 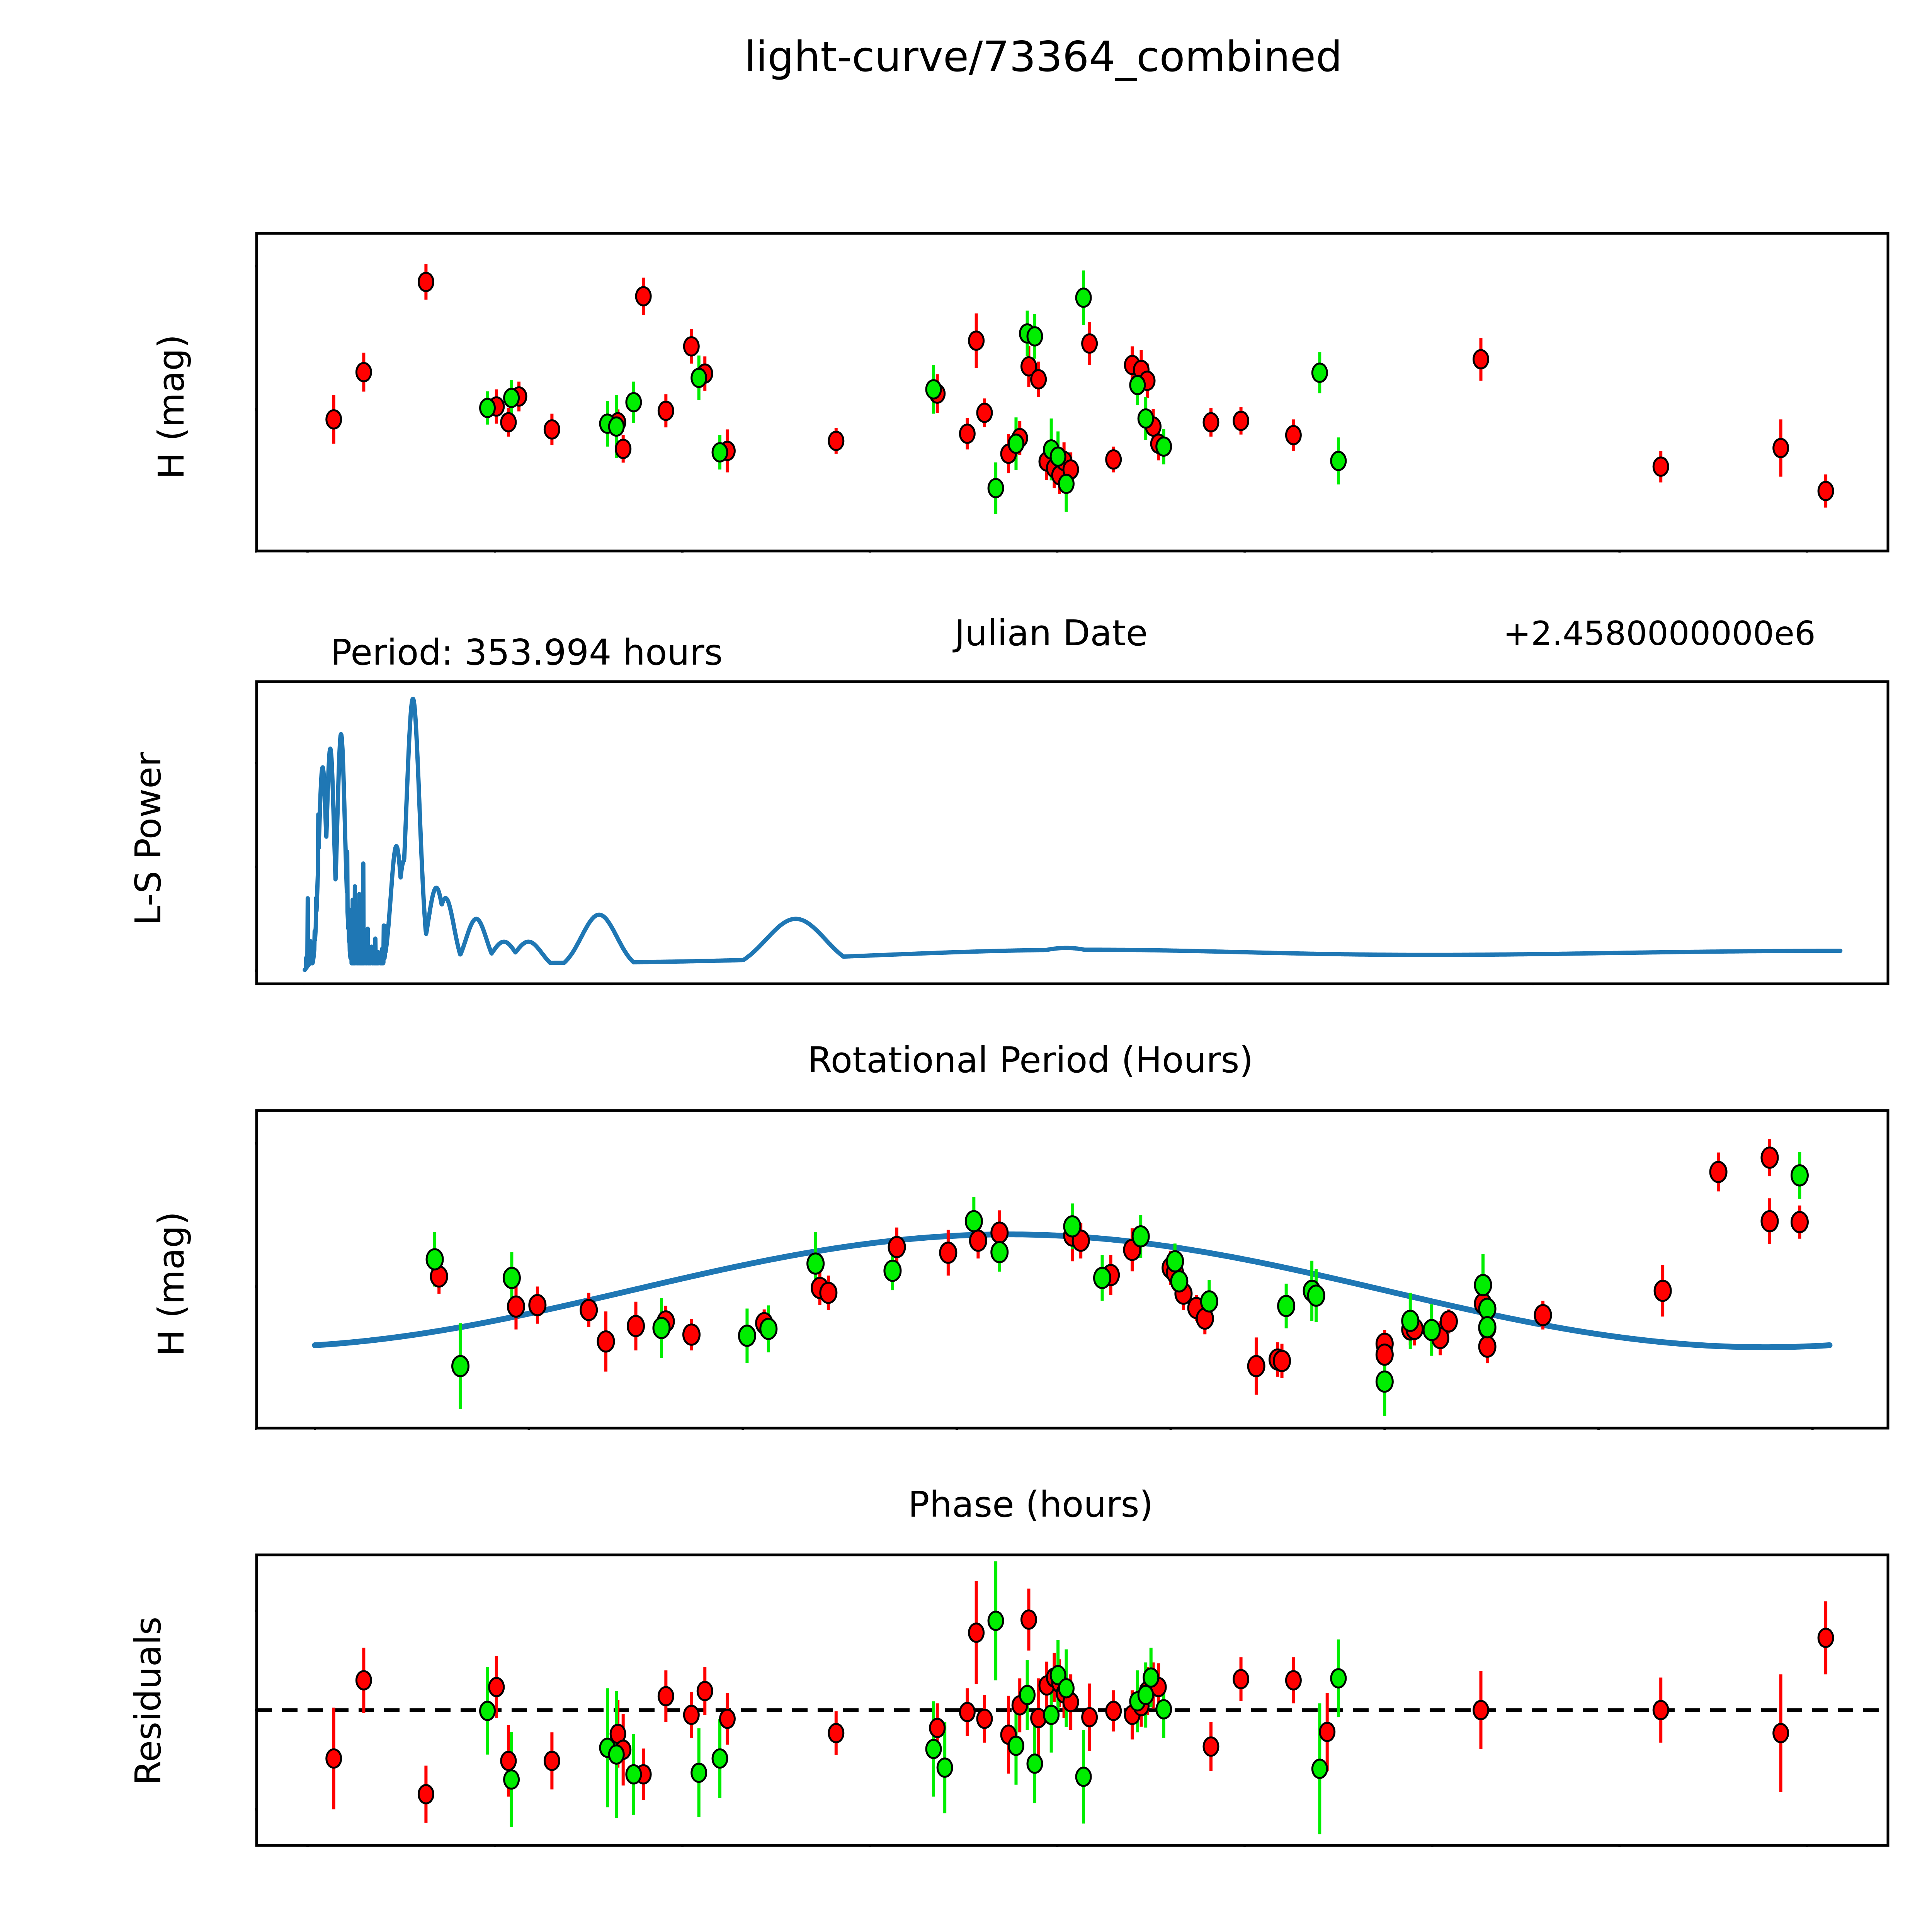 What do you see at coordinates (171, 407) in the screenshot?
I see `lightcurve-ylabel: H (mag)` at bounding box center [171, 407].